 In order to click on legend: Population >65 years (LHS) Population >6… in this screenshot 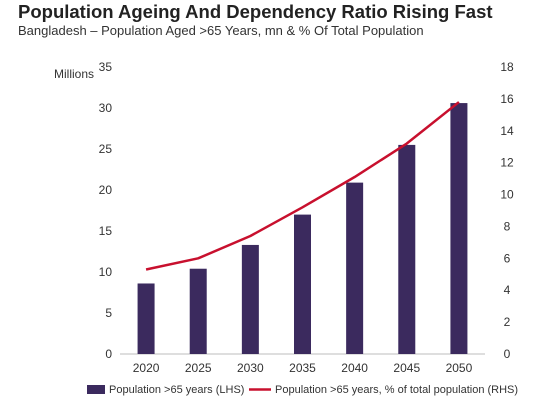, I will do `click(302, 390)`.